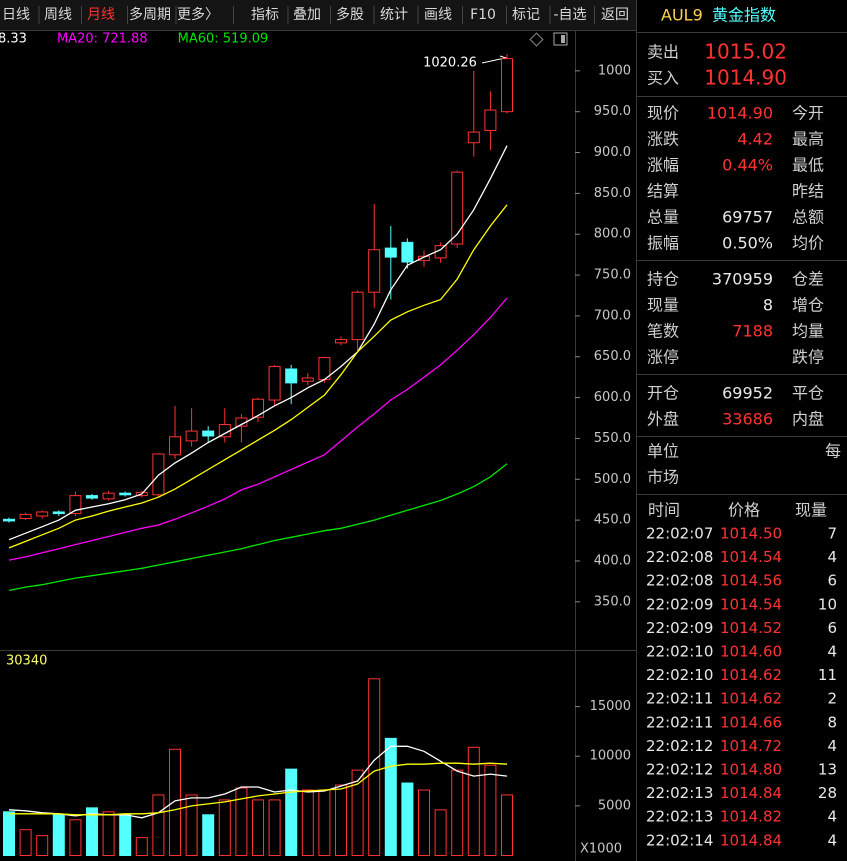 This screenshot has height=861, width=847. I want to click on trade-price: 1014.72, so click(751, 746).